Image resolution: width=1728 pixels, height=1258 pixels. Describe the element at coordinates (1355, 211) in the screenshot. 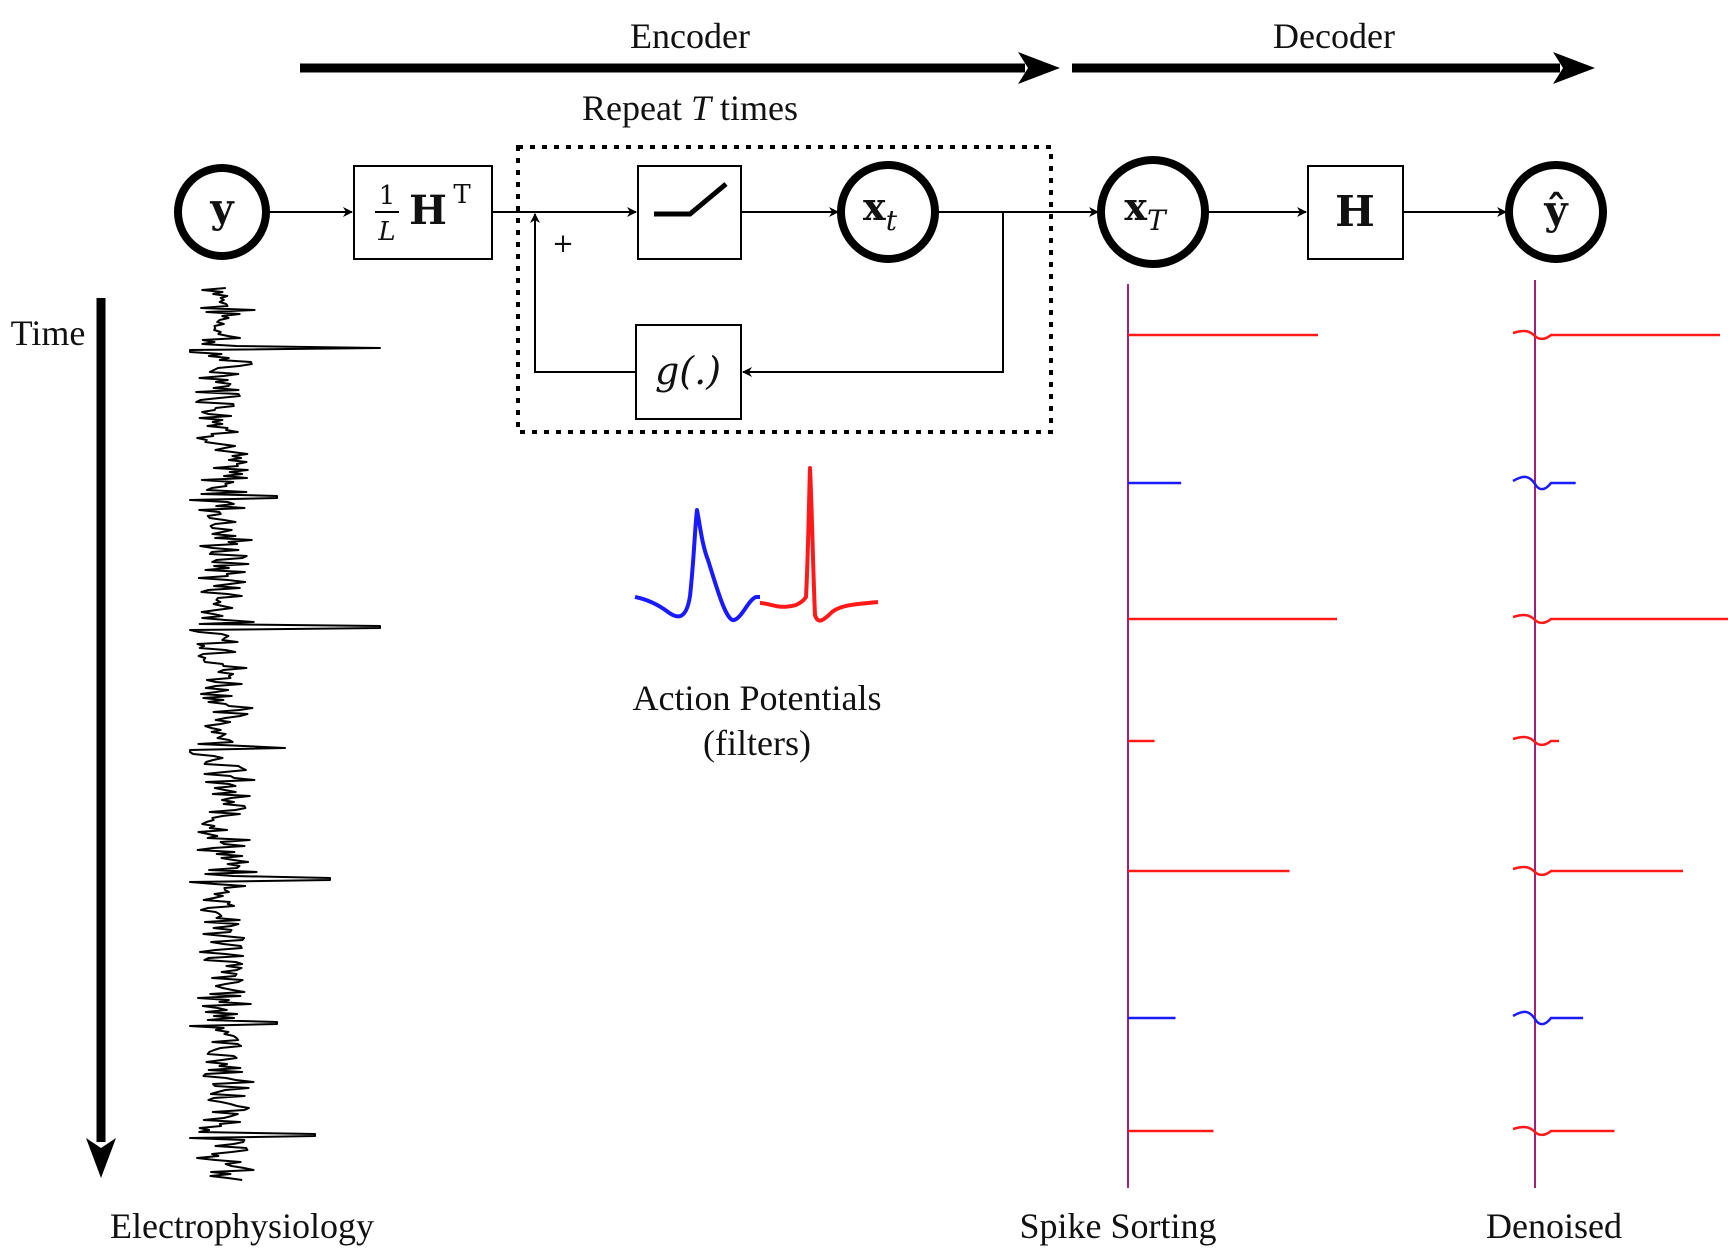

I see `decoder-matrix-H: H` at that location.